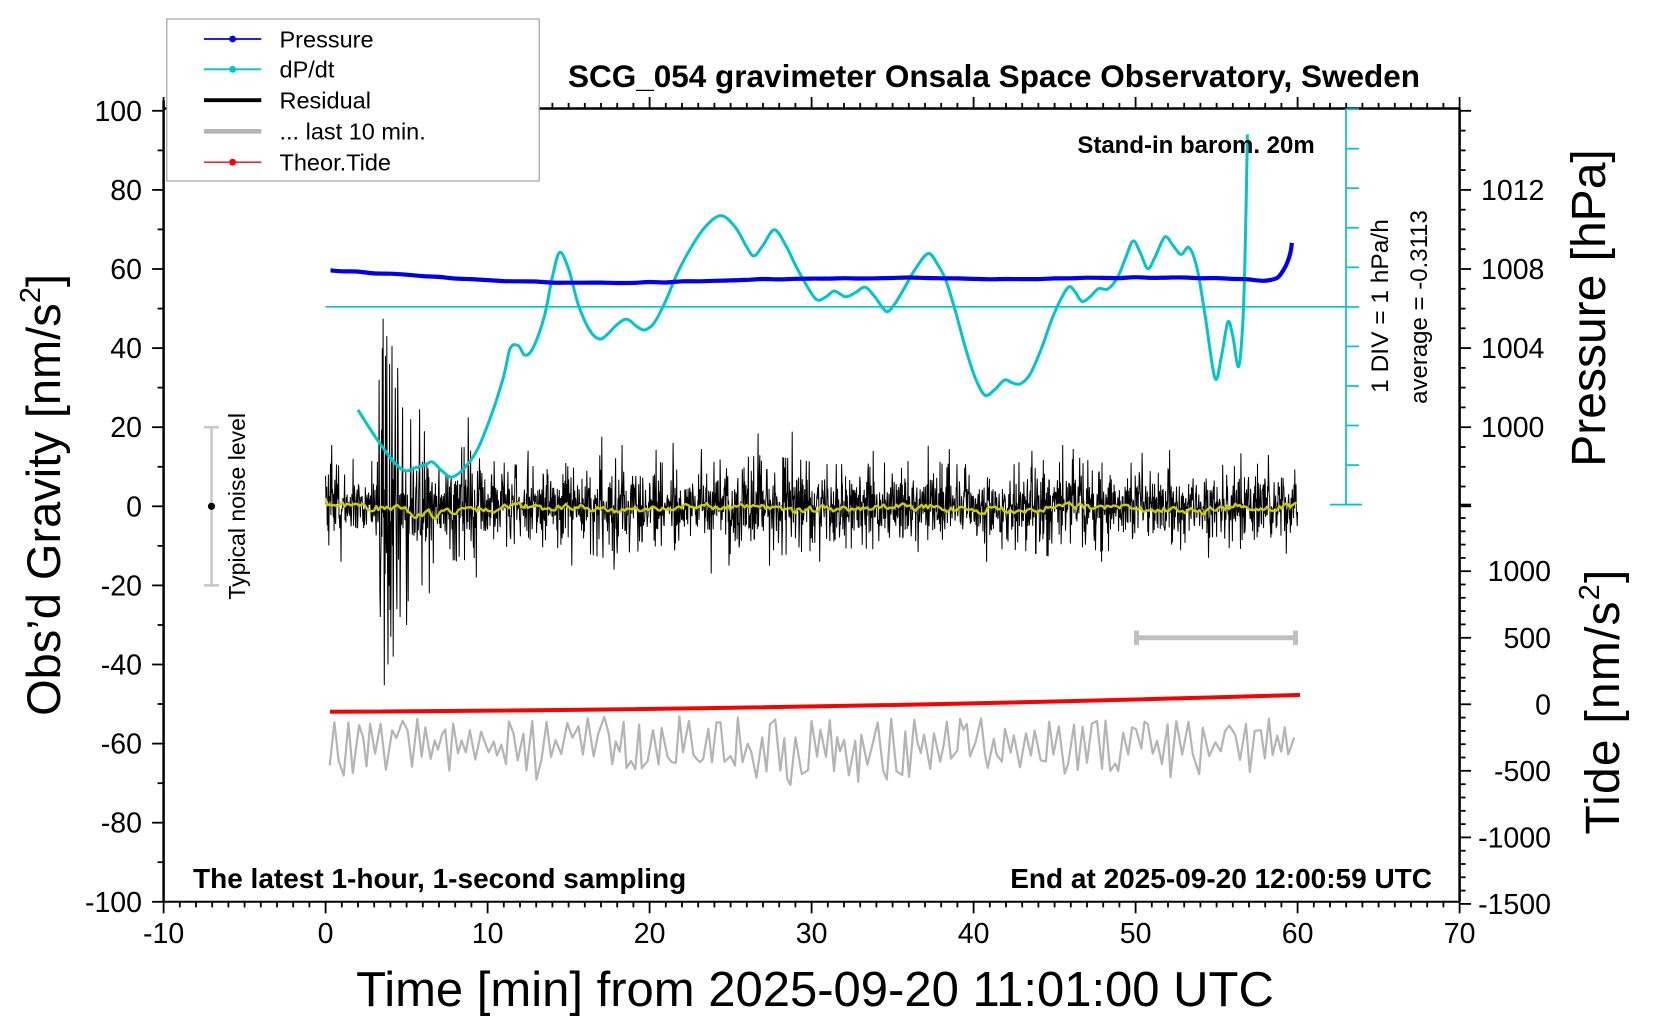 The image size is (1660, 1020). Describe the element at coordinates (42, 495) in the screenshot. I see `svg-text: Obs’d Gravity [nm/s2]` at that location.